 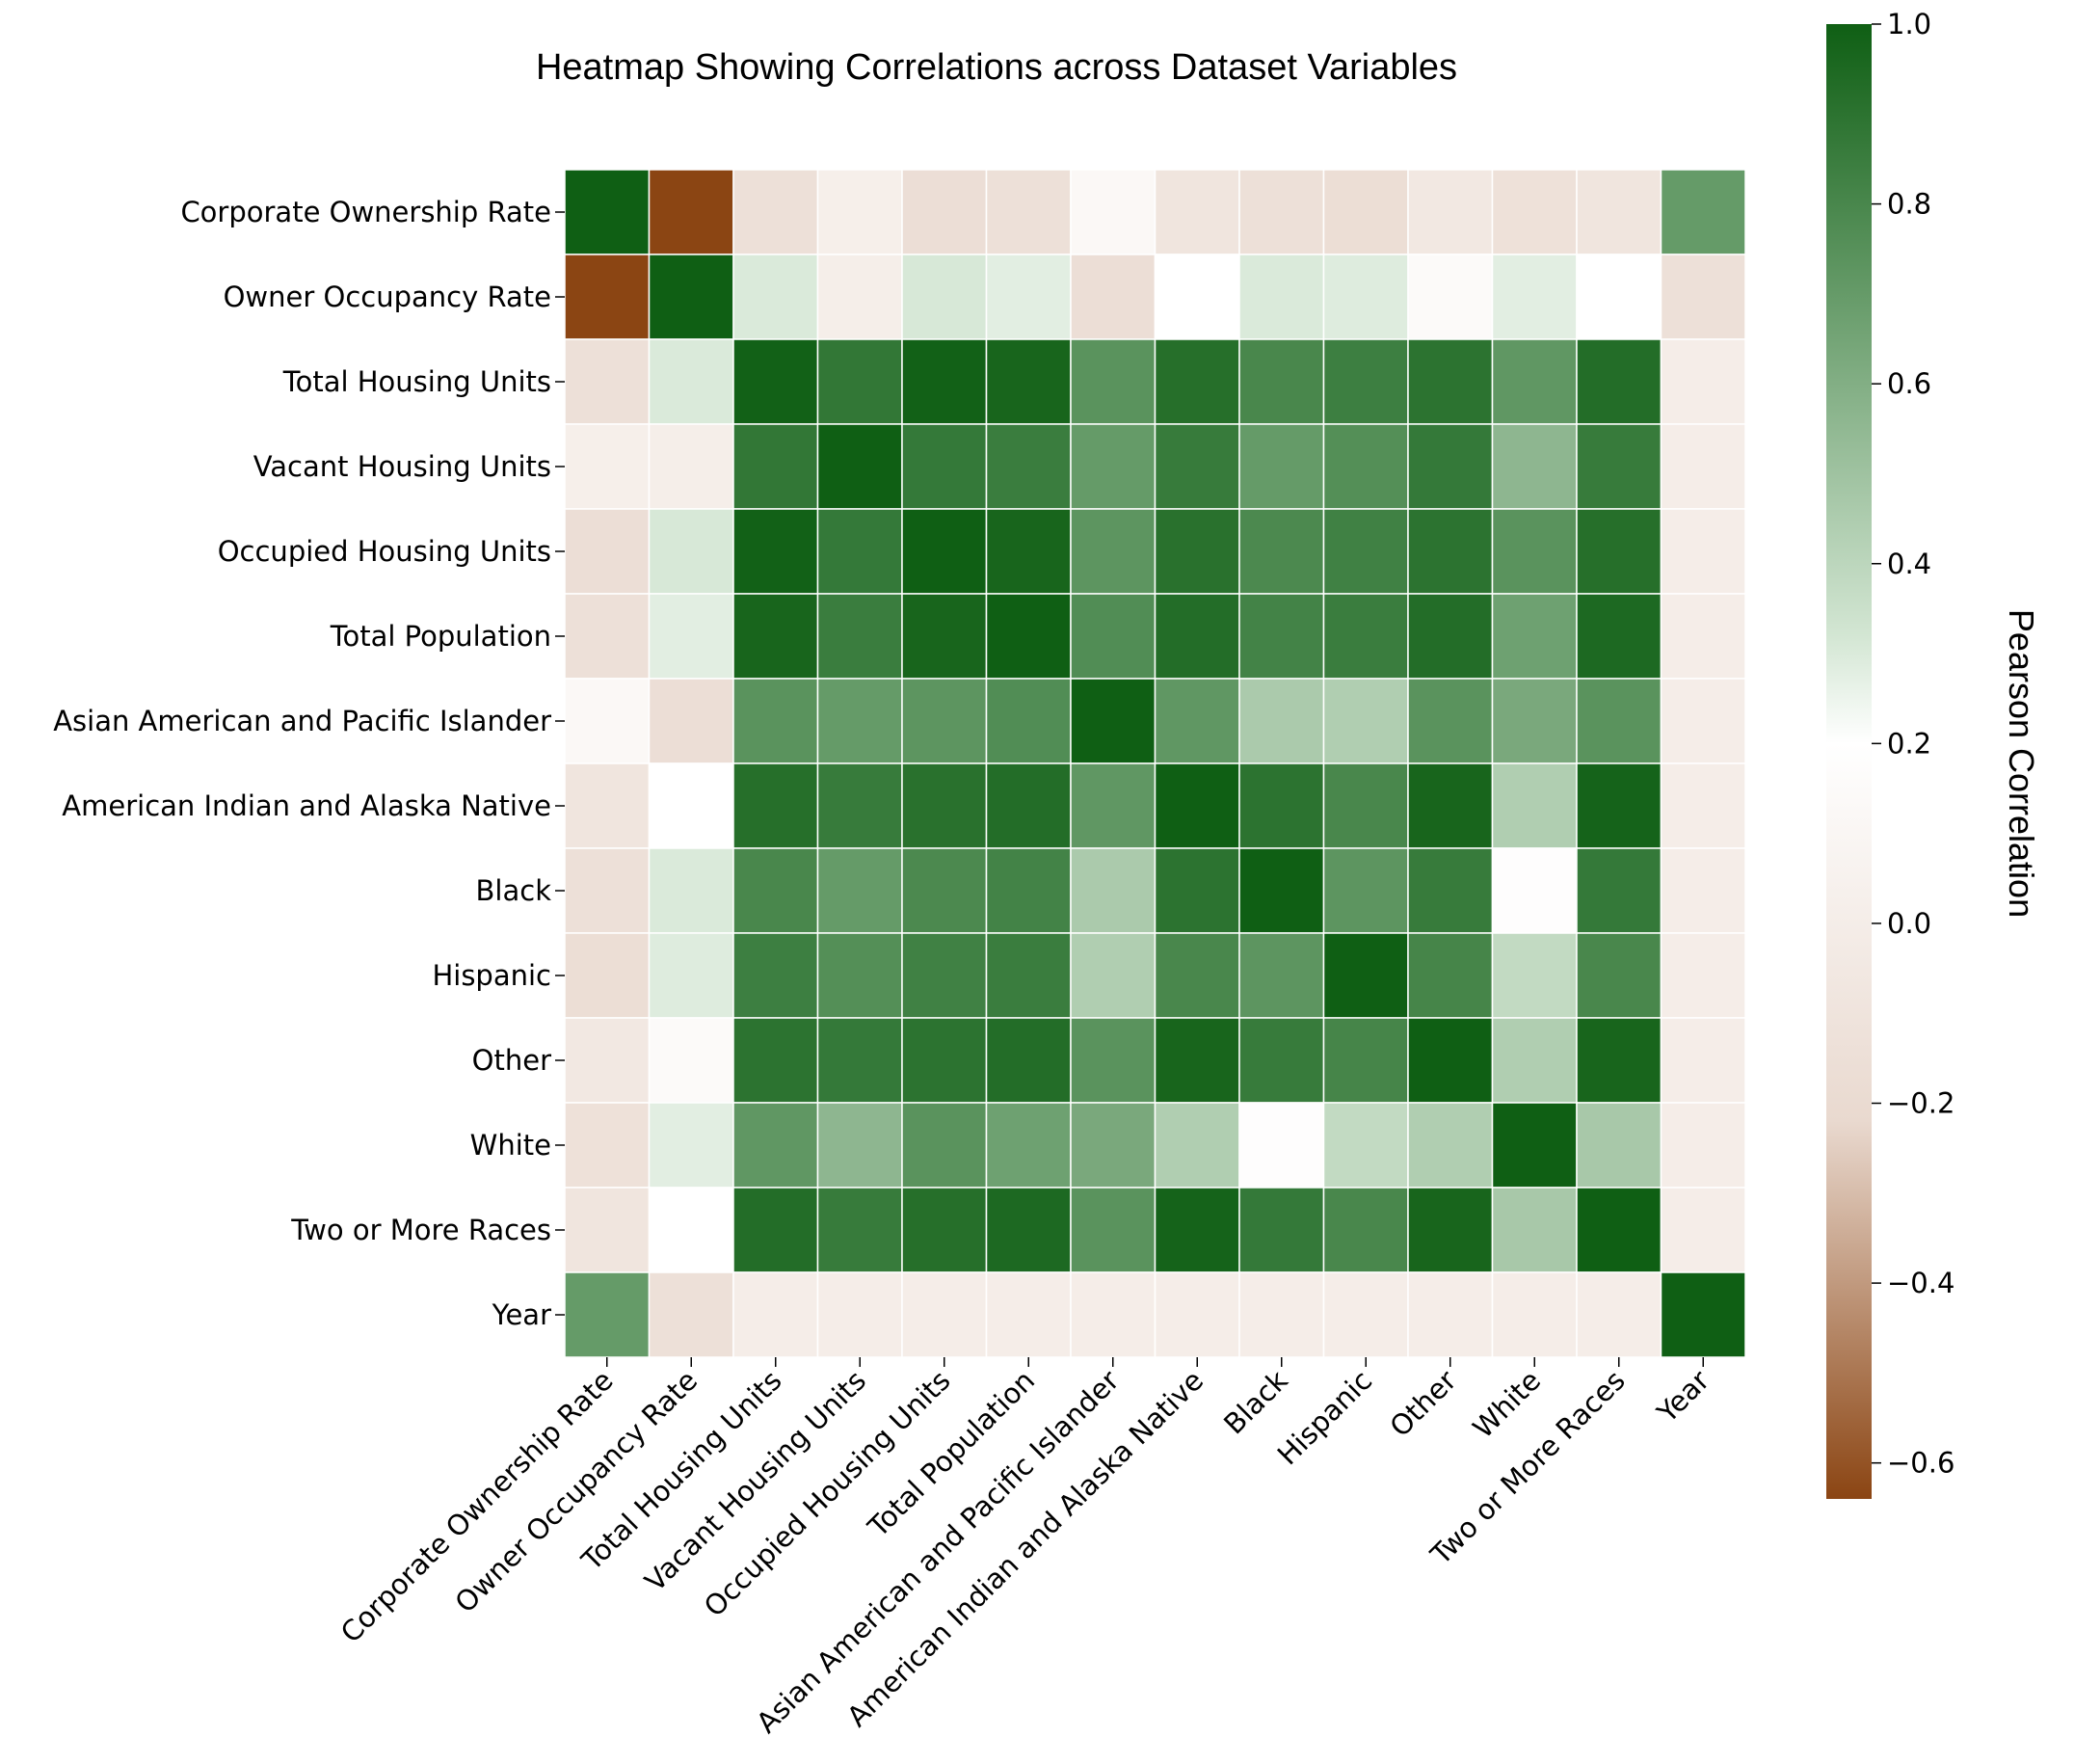 What do you see at coordinates (1255, 1402) in the screenshot?
I see `x-axis-label: Black` at bounding box center [1255, 1402].